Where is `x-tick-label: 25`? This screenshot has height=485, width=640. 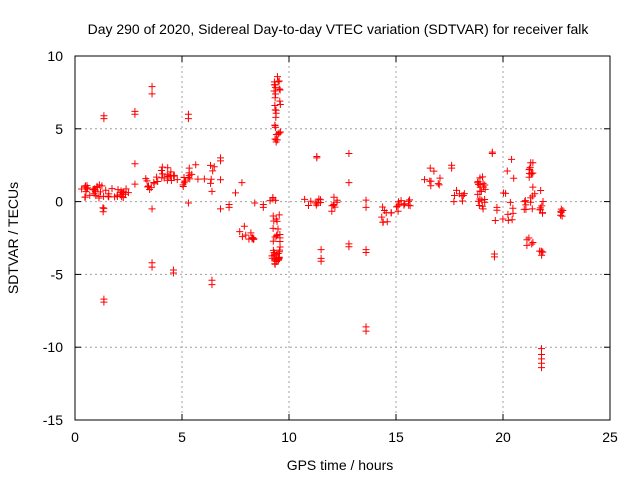
x-tick-label: 25 is located at coordinates (610, 437).